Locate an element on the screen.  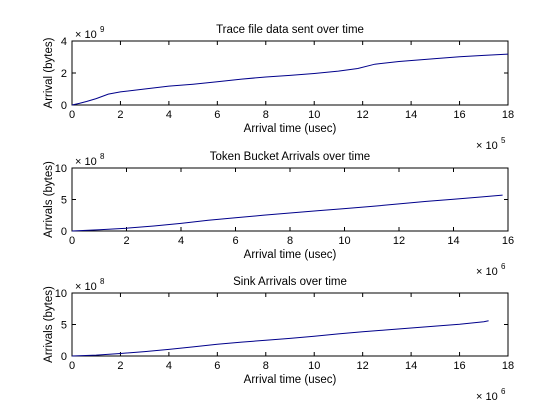
chart-title: Sink Arrivals over time is located at coordinates (290, 282).